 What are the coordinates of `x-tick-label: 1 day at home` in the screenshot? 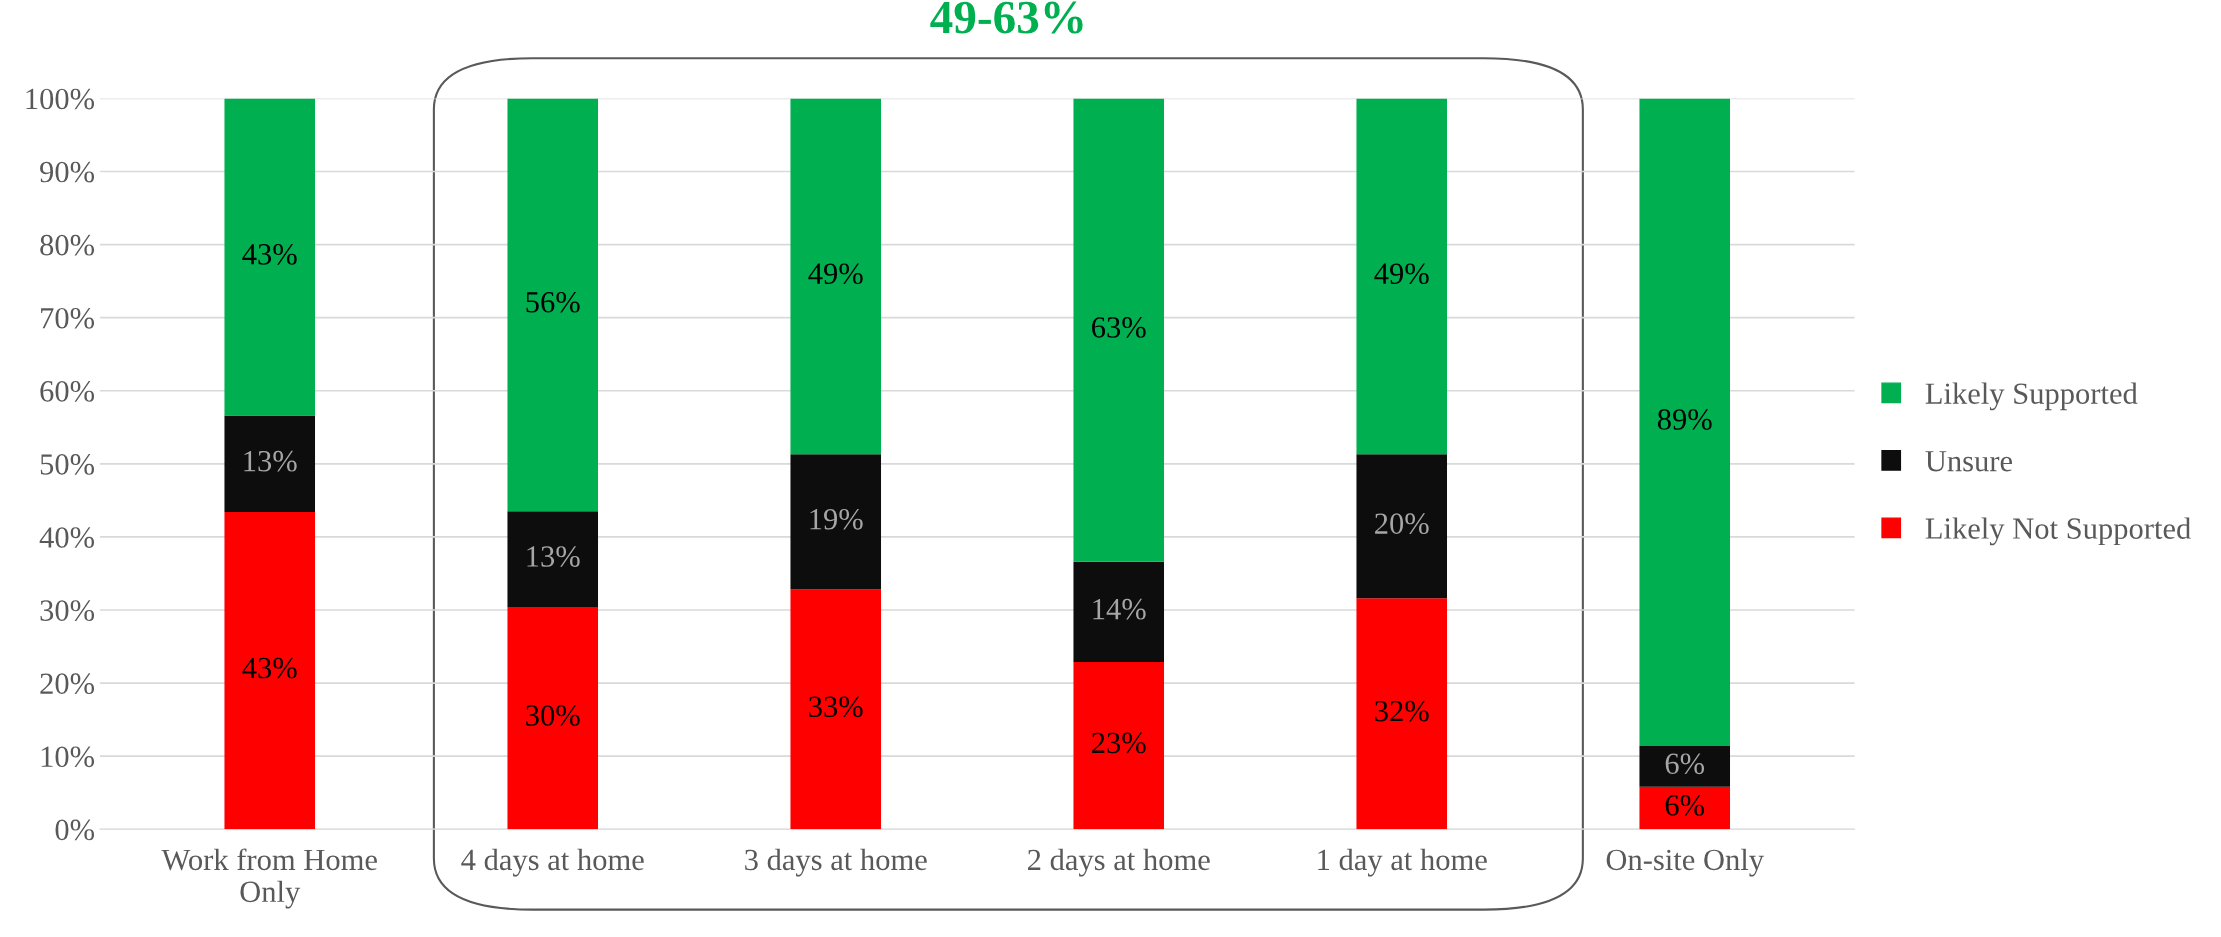 It's located at (1402, 862).